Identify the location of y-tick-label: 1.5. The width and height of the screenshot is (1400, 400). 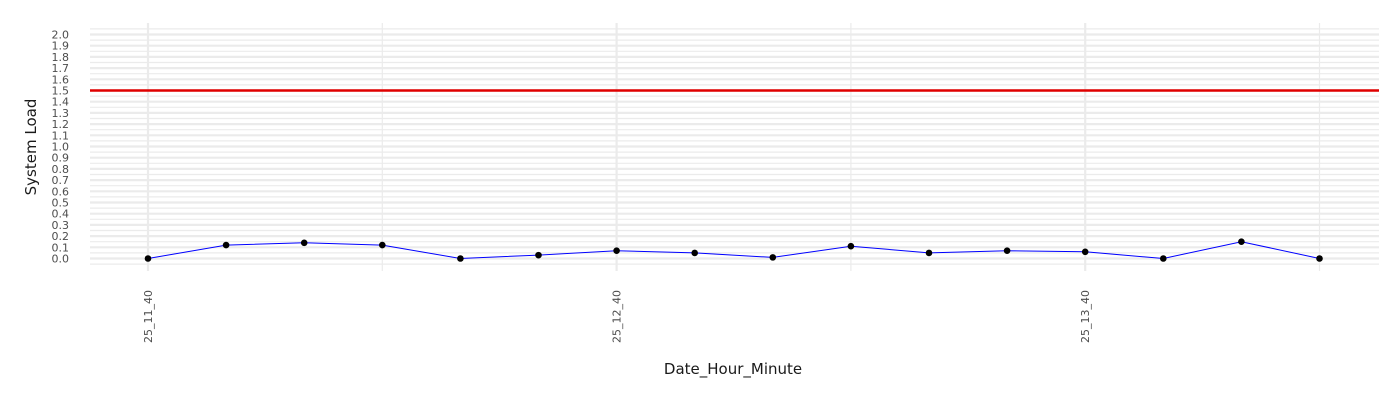
(61, 91).